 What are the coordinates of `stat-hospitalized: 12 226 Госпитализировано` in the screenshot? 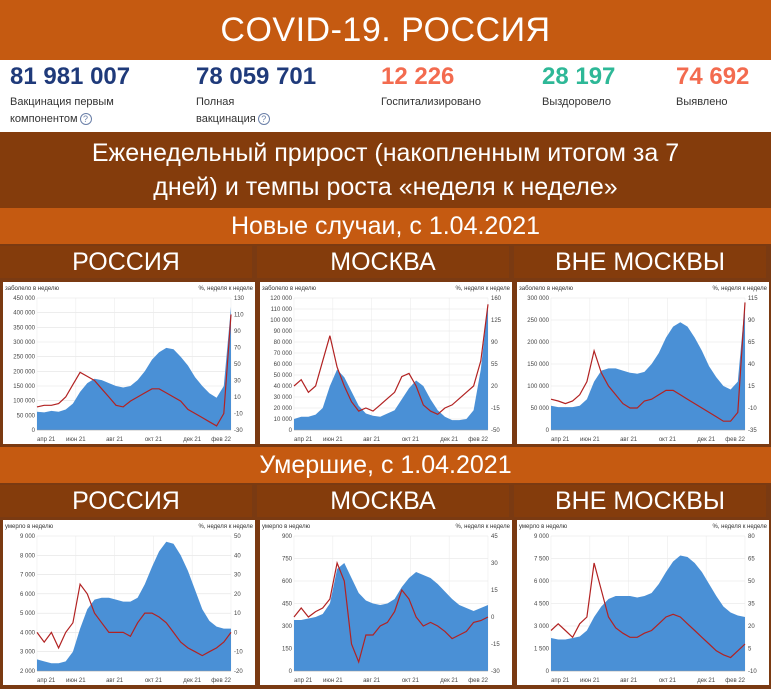 It's located at (431, 86).